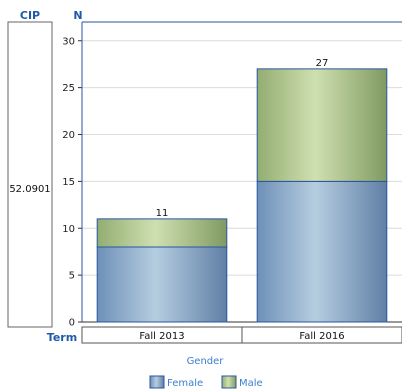 The height and width of the screenshot is (389, 402). What do you see at coordinates (162, 213) in the screenshot?
I see `data-label-total: 11` at bounding box center [162, 213].